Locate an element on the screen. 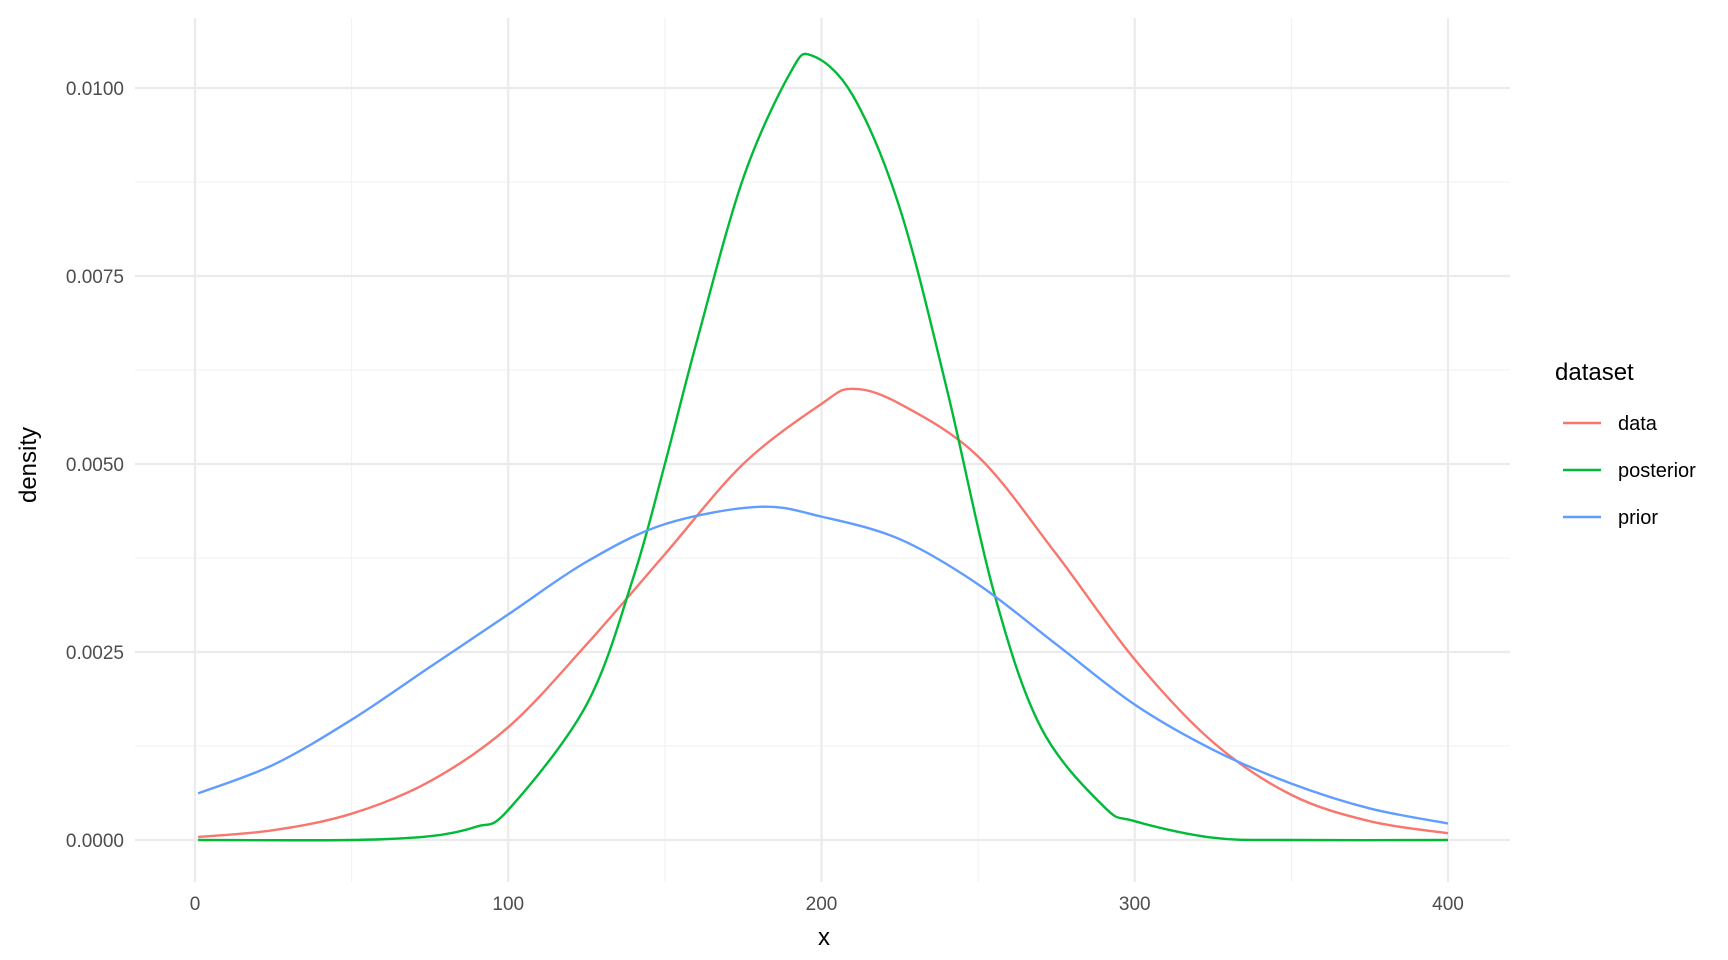 This screenshot has height=960, width=1728. legend-label-prior: prior is located at coordinates (1638, 518).